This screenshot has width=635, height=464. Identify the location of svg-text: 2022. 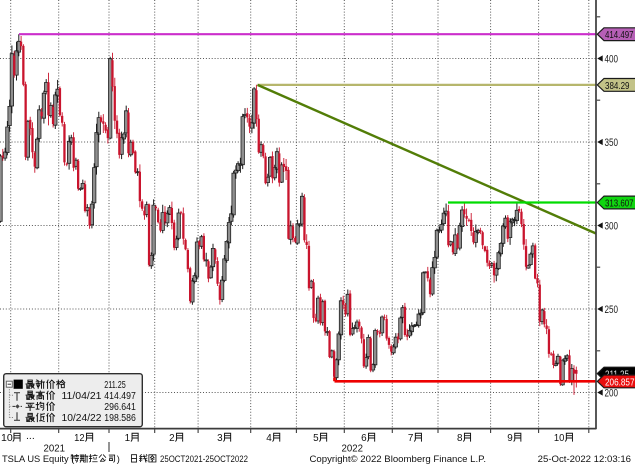
(353, 449).